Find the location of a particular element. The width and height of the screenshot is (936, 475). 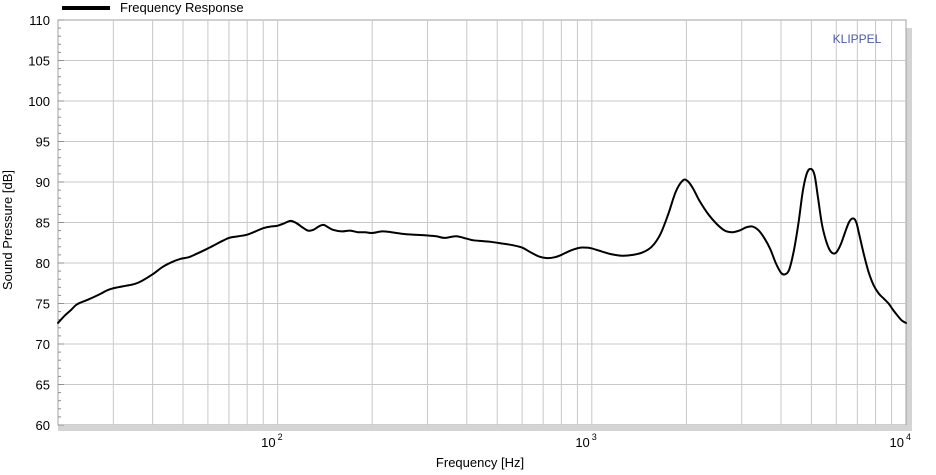

x-tick-exponent: 2 is located at coordinates (280, 437).